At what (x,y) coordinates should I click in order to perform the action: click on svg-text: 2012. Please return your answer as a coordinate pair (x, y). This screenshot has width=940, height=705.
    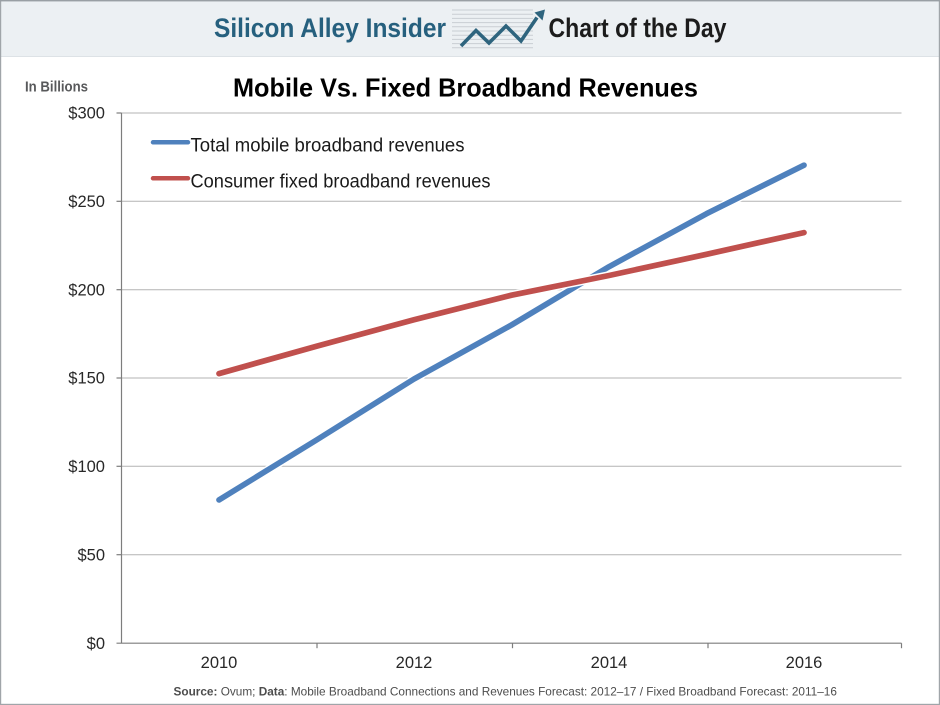
    Looking at the image, I should click on (414, 663).